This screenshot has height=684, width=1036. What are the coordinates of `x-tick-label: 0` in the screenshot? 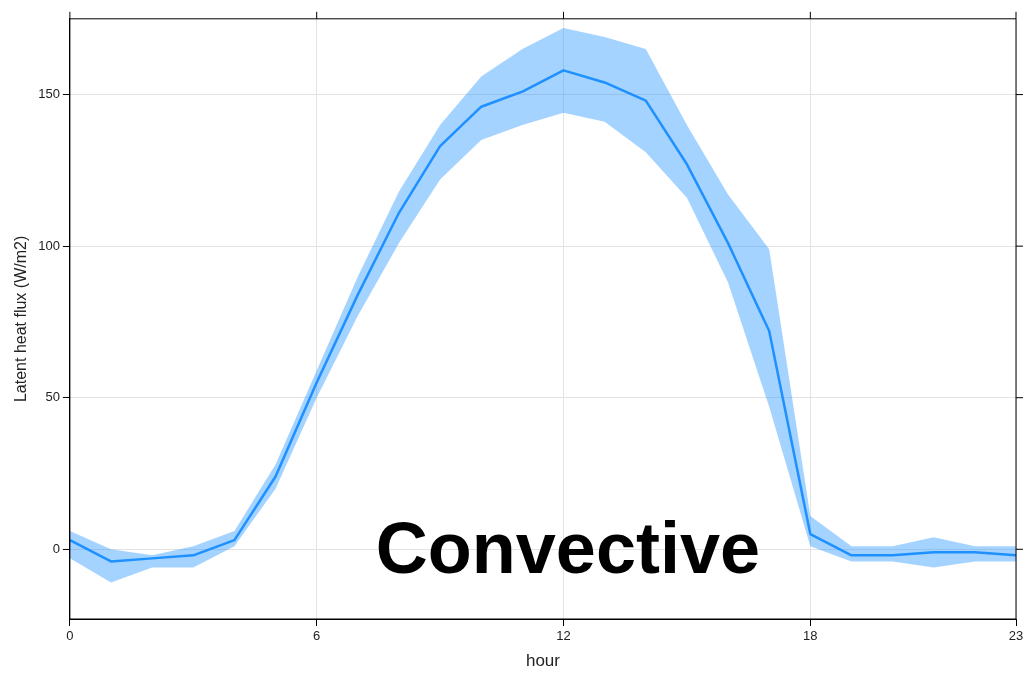 It's located at (70, 636).